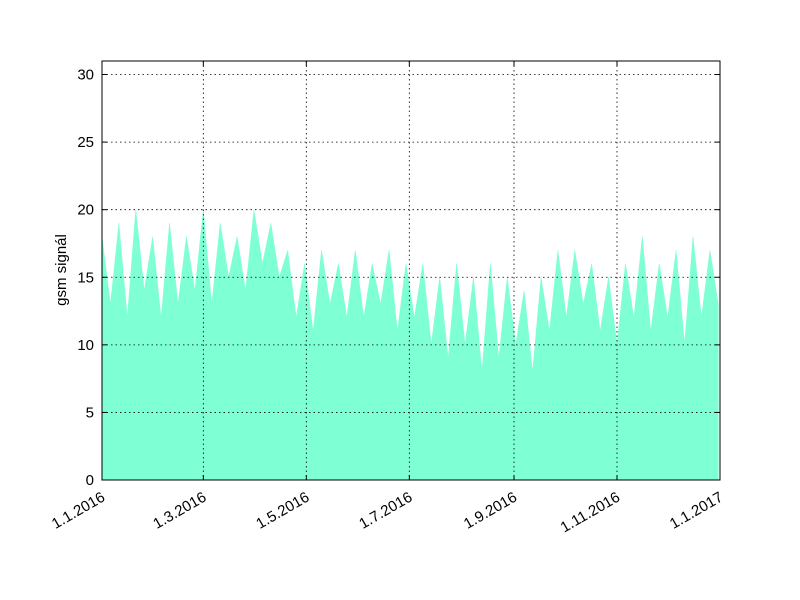 This screenshot has height=600, width=800. Describe the element at coordinates (696, 511) in the screenshot. I see `x-tick-label: 1.1.2017` at that location.